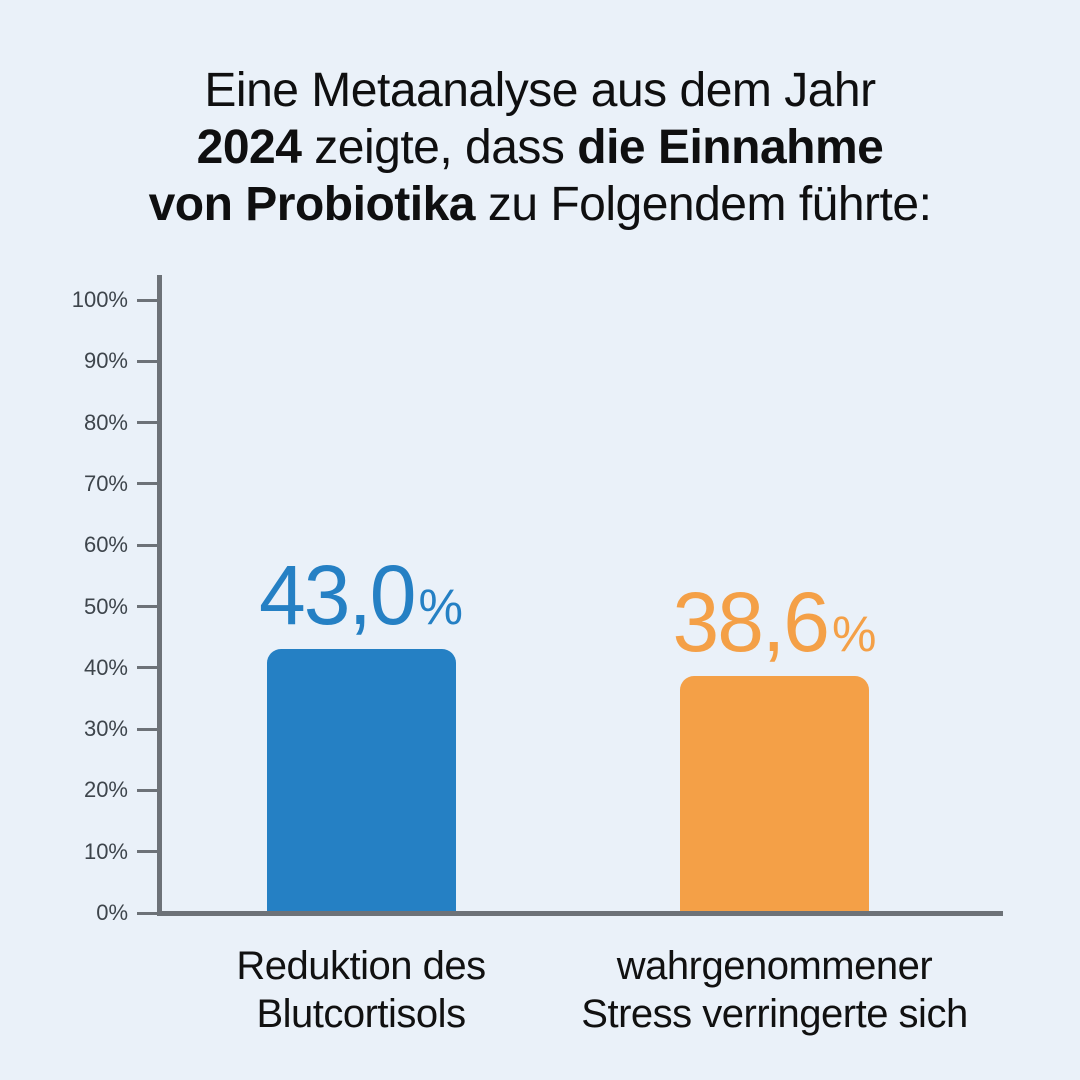 The image size is (1080, 1080). I want to click on y-tick-label: 40%, so click(105, 667).